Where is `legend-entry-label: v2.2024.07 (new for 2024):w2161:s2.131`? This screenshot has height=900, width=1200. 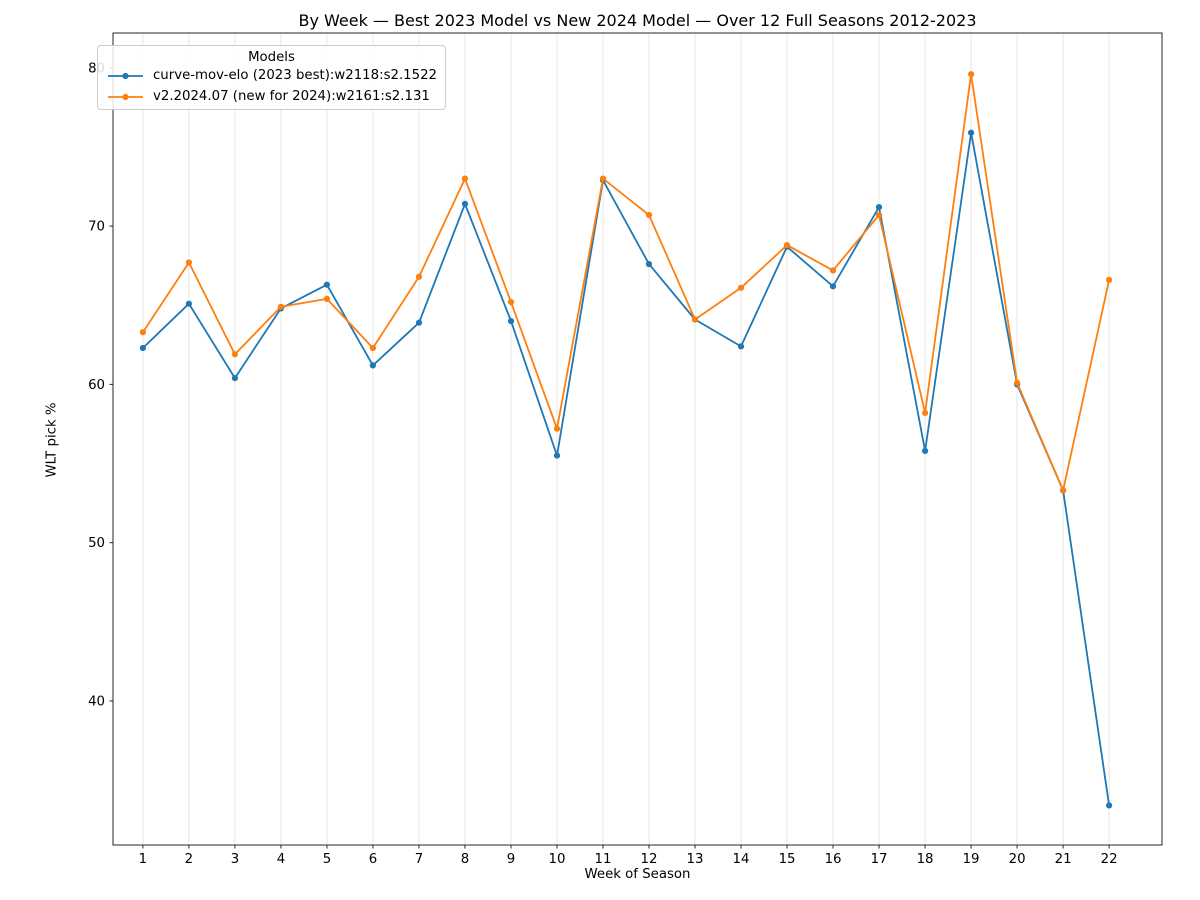 legend-entry-label: v2.2024.07 (new for 2024):w2161:s2.131 is located at coordinates (291, 96).